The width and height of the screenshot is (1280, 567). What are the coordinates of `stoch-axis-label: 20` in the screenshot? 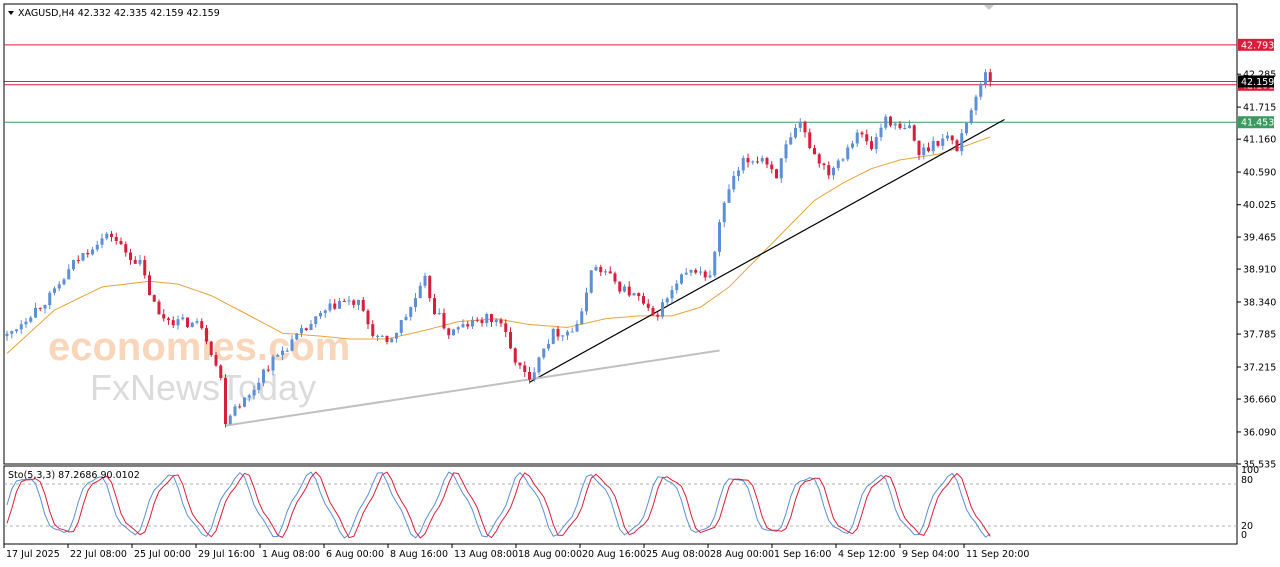 It's located at (1247, 526).